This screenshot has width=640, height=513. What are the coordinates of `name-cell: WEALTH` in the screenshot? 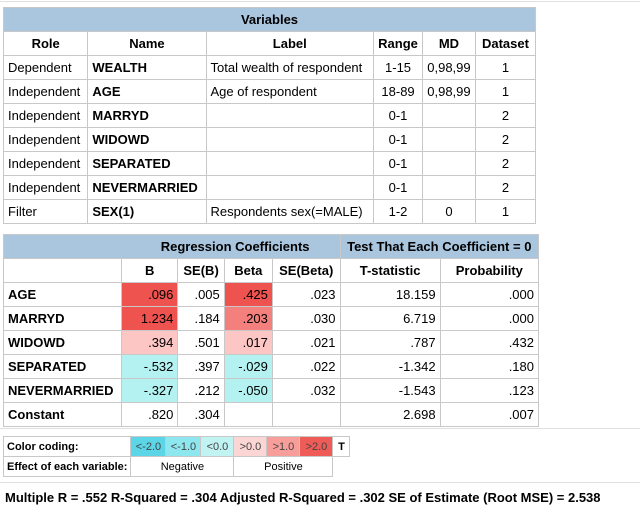 It's located at (147, 67).